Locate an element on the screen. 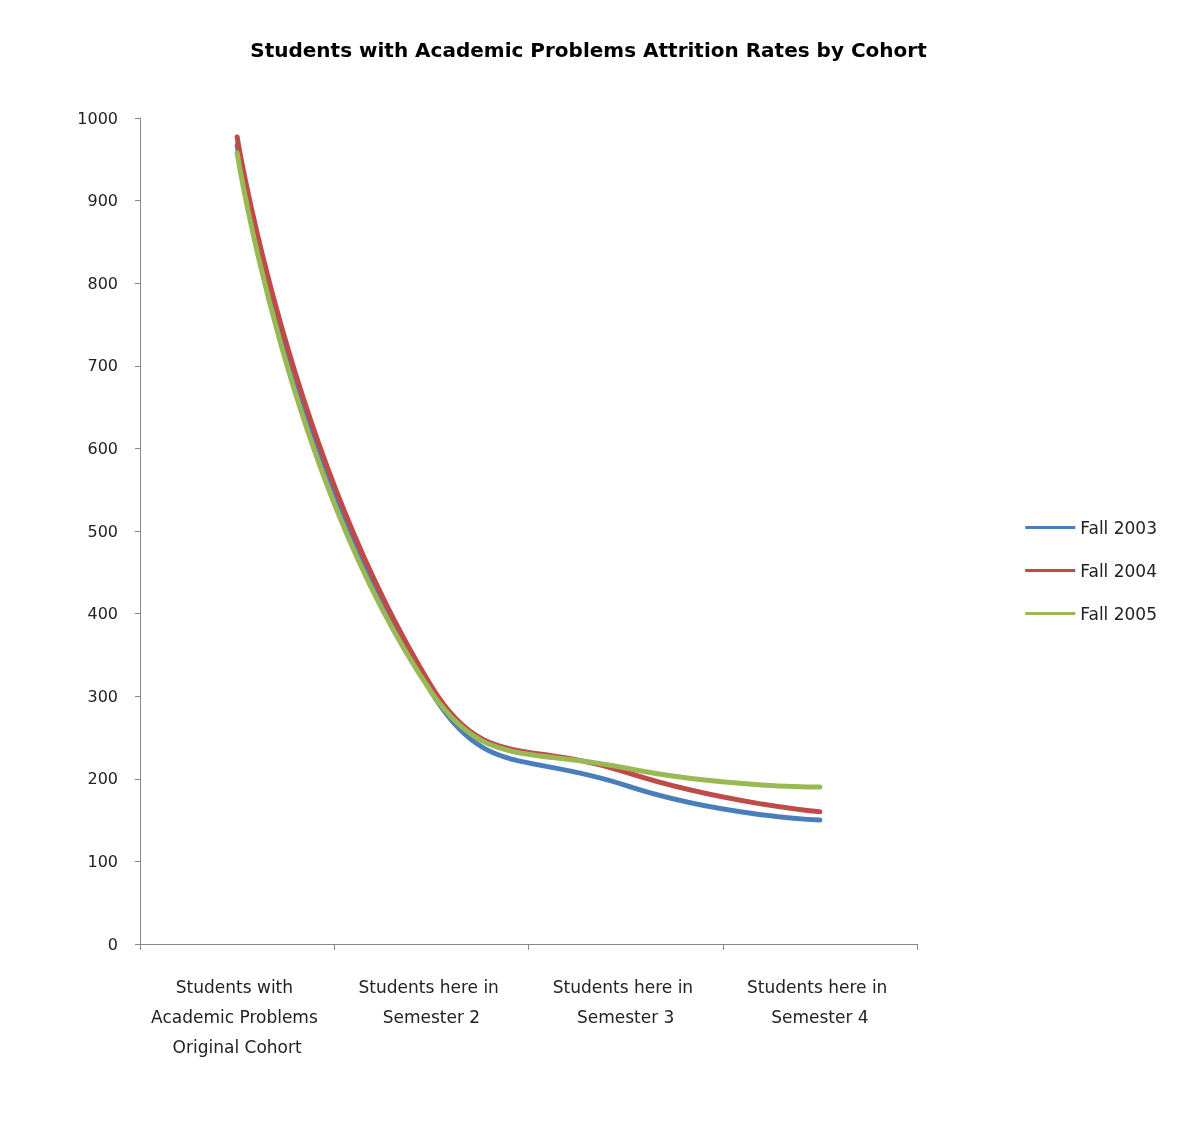 The image size is (1177, 1141). x-tick-label: Students here in Semester 3 is located at coordinates (625, 1002).